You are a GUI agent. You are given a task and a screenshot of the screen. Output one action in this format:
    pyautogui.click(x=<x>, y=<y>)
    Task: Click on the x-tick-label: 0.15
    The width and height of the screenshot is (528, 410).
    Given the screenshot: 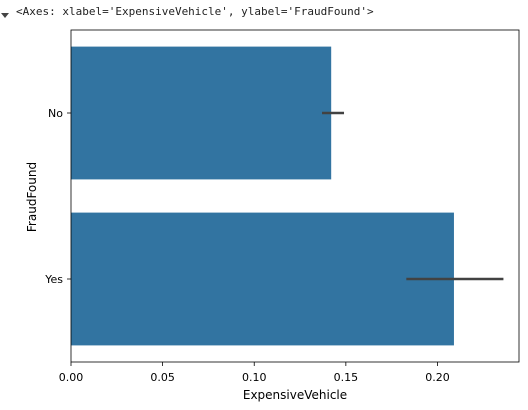 What is the action you would take?
    pyautogui.click(x=346, y=377)
    